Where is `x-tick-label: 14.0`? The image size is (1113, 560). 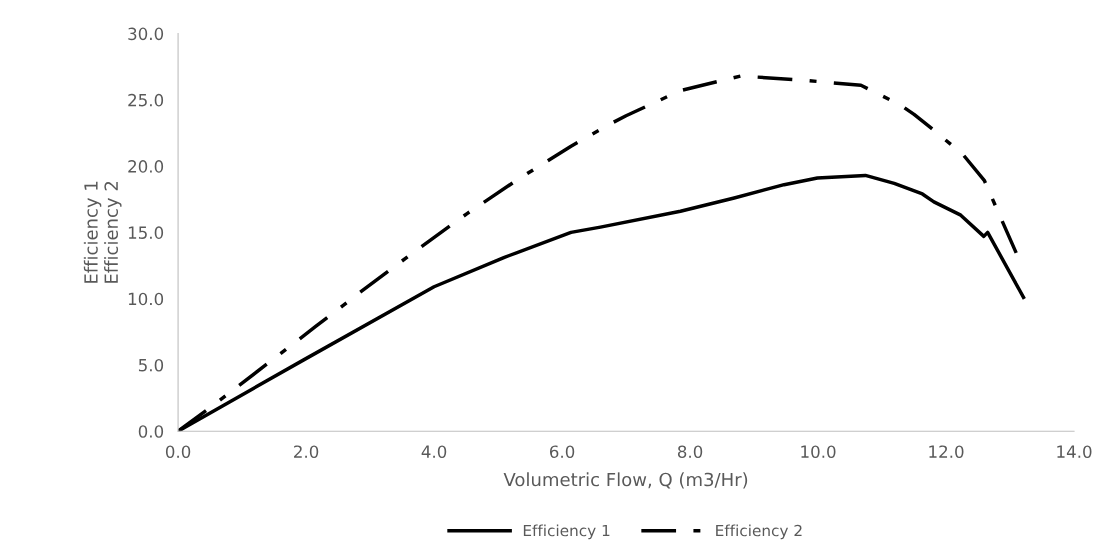
x-tick-label: 14.0 is located at coordinates (1074, 451).